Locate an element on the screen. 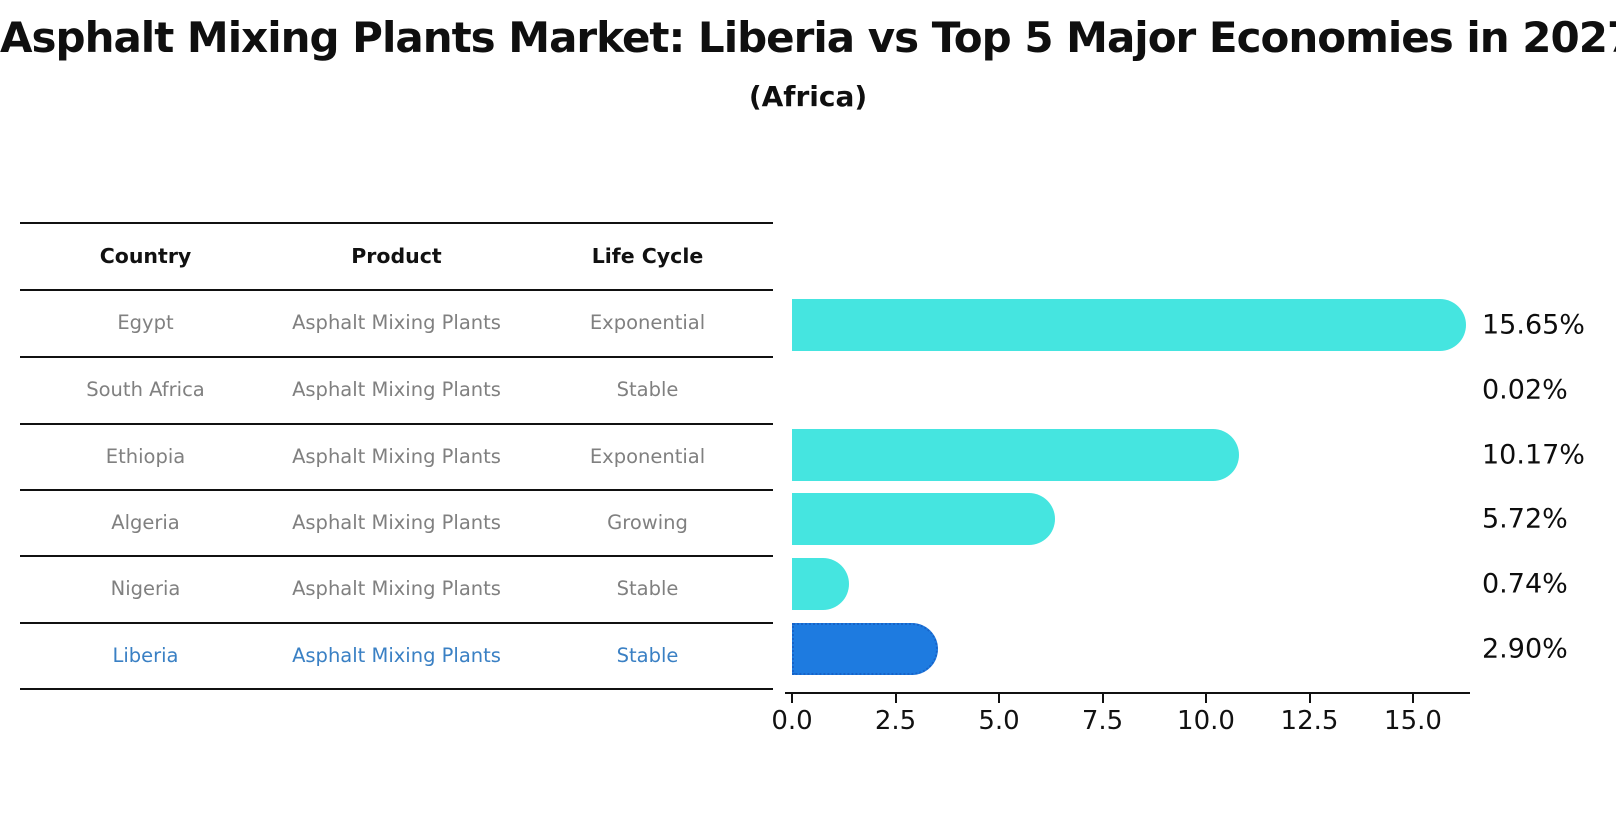 This screenshot has width=1616, height=823. bar-algeria is located at coordinates (923, 519).